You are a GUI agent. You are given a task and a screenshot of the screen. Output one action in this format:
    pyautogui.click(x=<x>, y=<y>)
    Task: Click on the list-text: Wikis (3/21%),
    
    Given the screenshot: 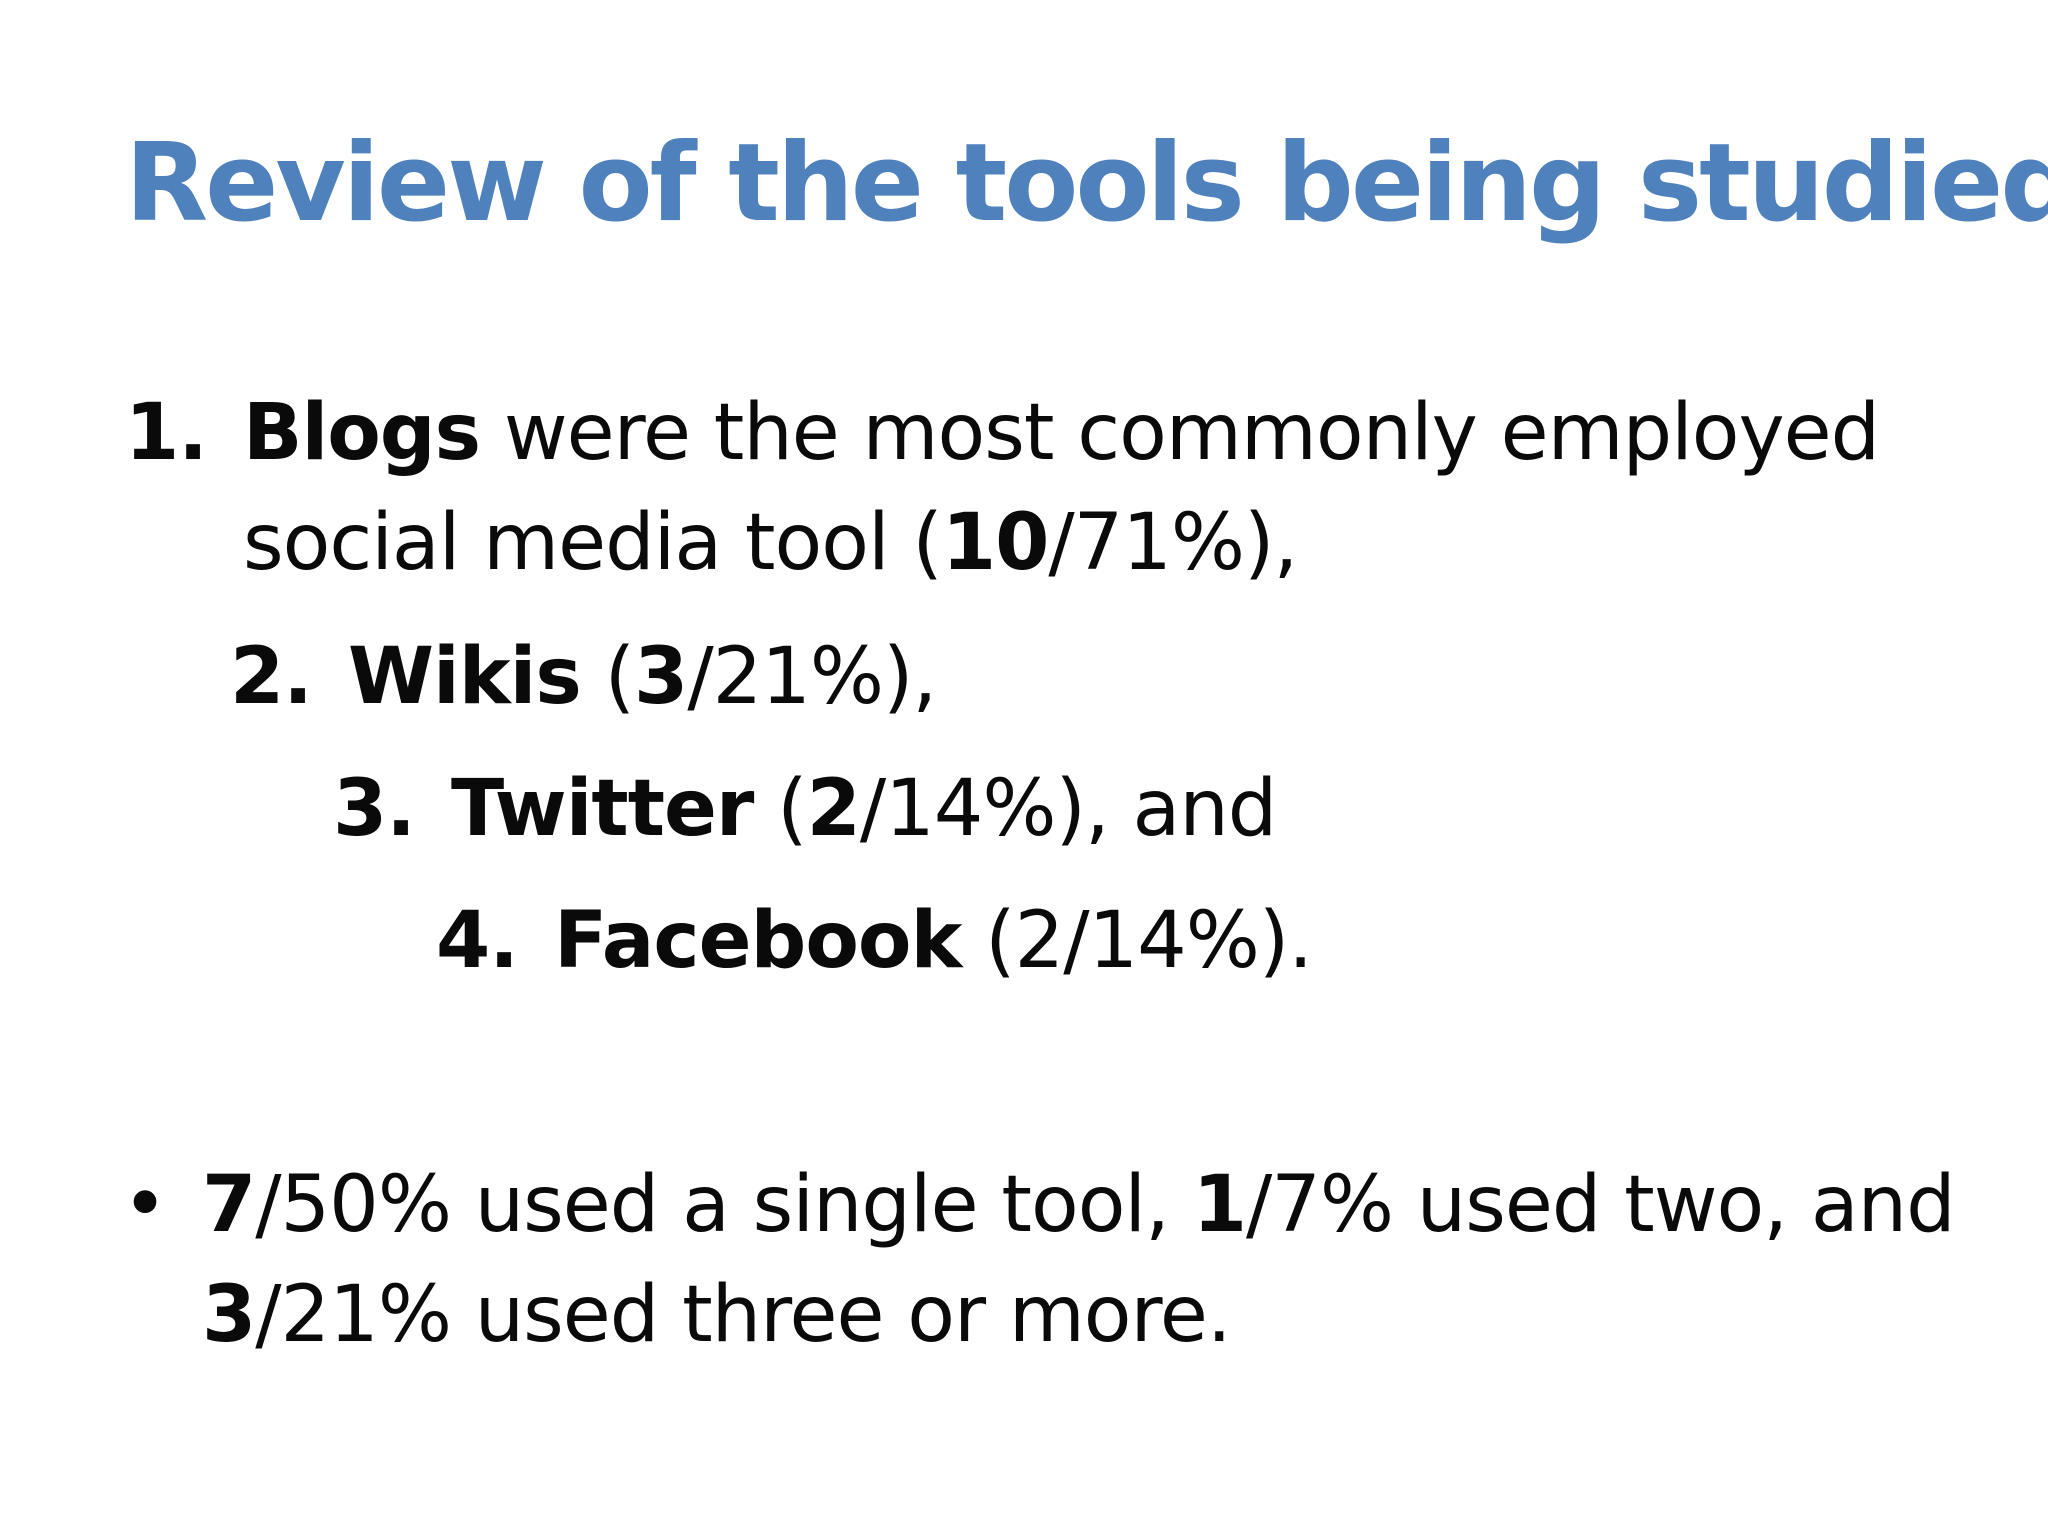 What is the action you would take?
    pyautogui.click(x=642, y=677)
    